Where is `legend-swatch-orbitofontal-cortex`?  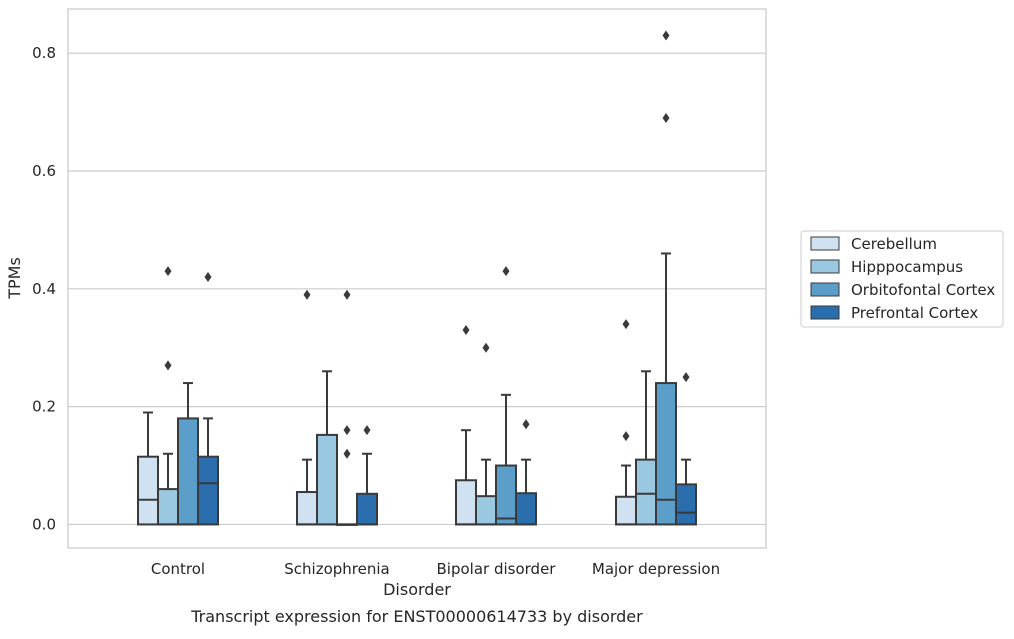 legend-swatch-orbitofontal-cortex is located at coordinates (825, 289).